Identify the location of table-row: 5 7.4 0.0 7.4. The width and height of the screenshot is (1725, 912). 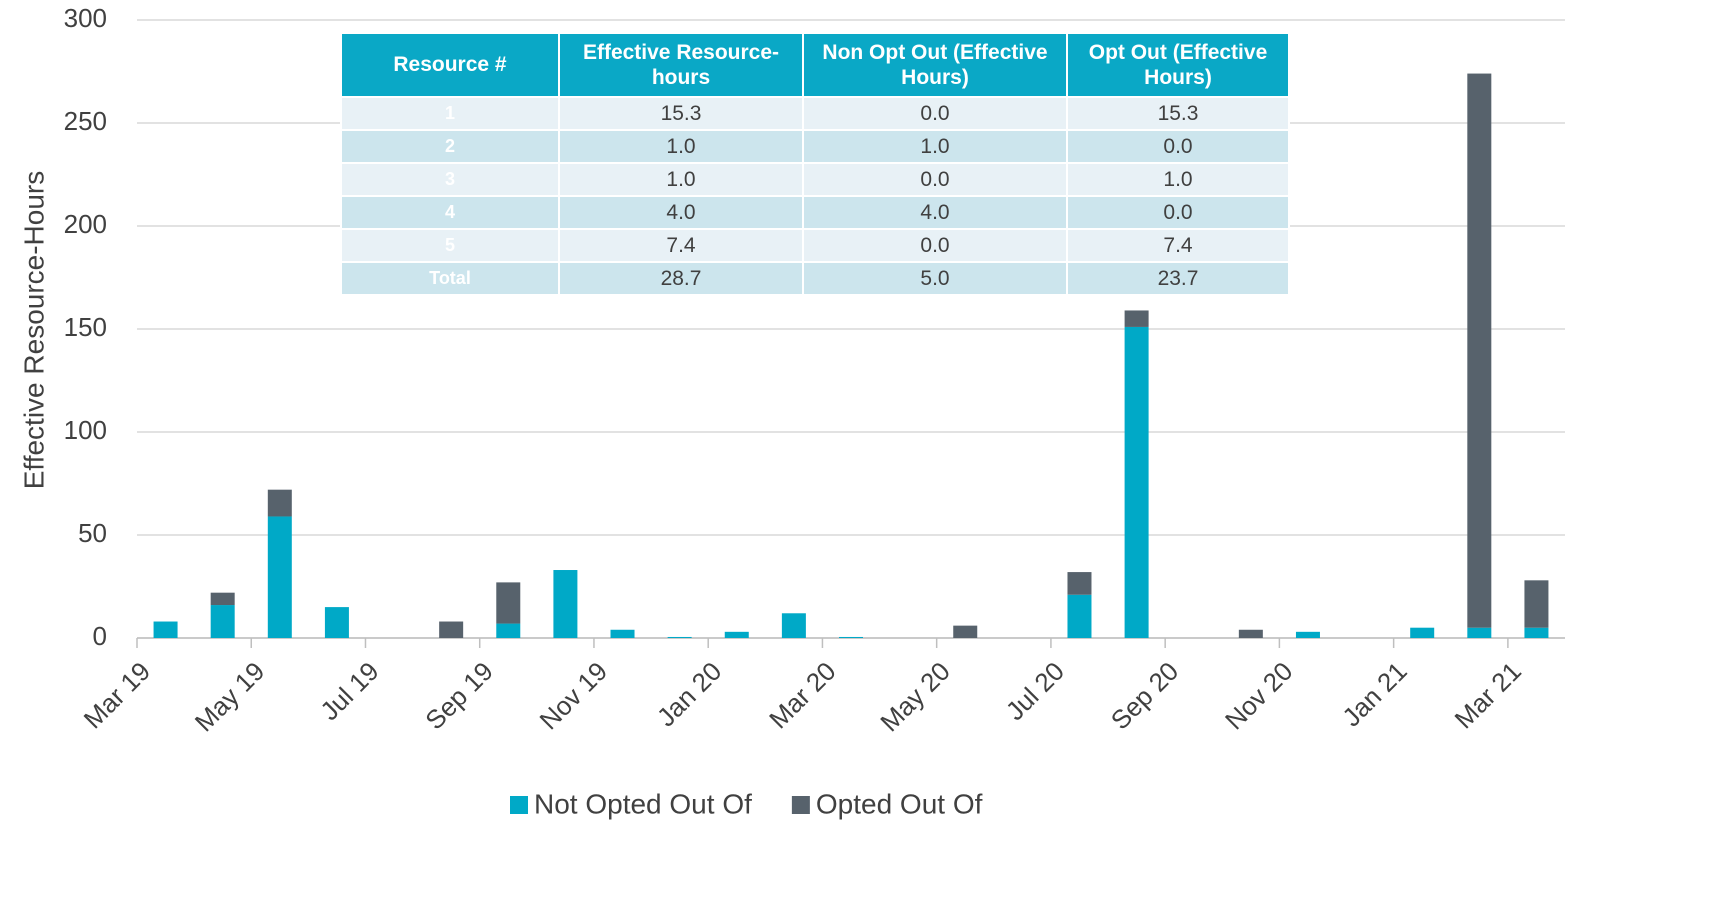
(815, 245).